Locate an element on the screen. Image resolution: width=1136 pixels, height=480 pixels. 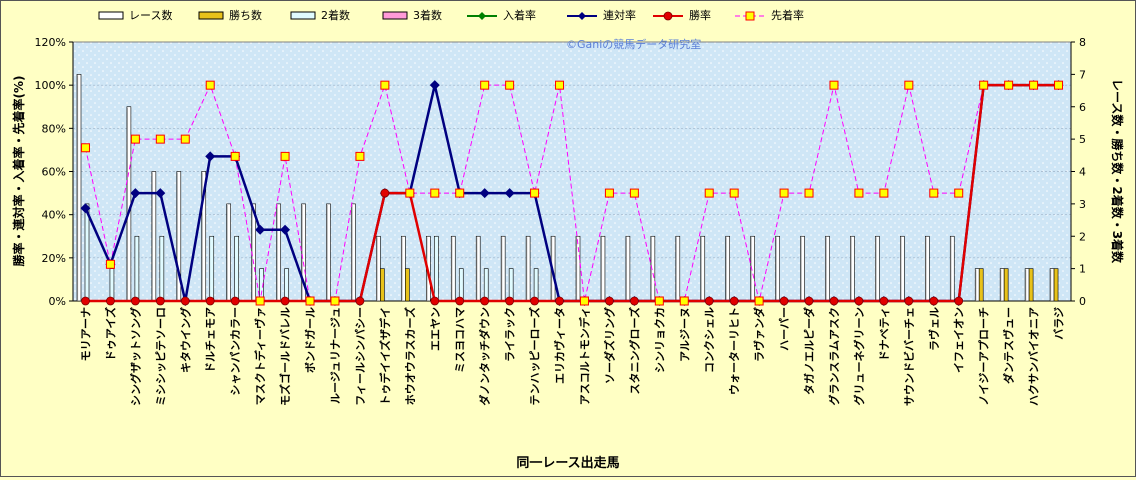
legend-item-rentai: 連対率 is located at coordinates (601, 15).